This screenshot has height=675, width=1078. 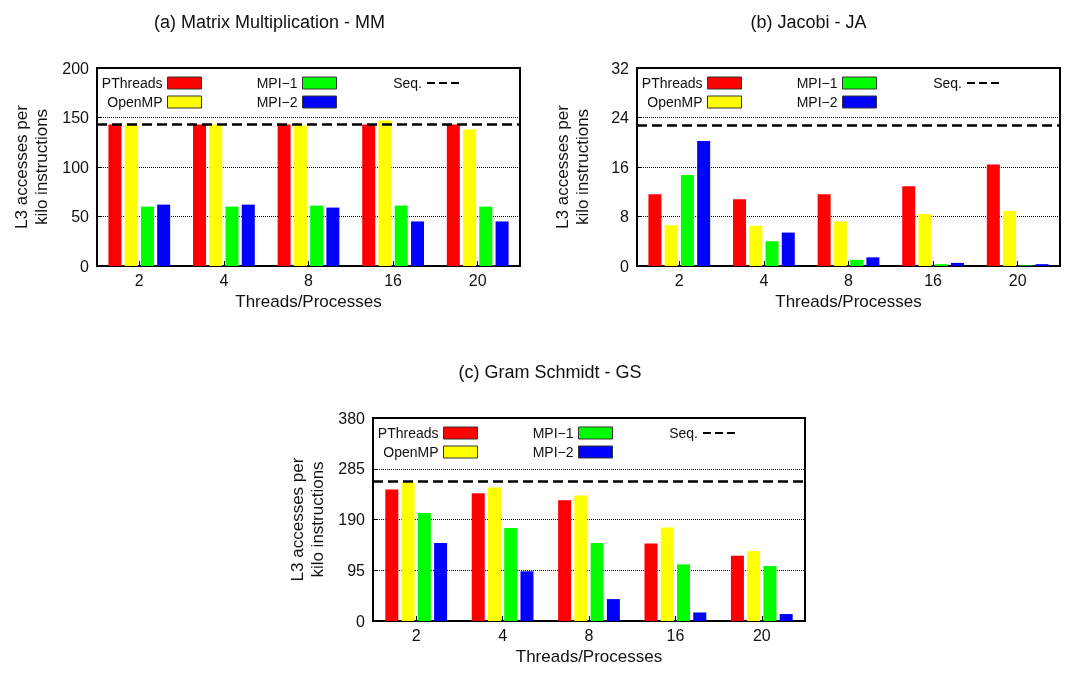 I want to click on y-tick-label: 8, so click(x=625, y=216).